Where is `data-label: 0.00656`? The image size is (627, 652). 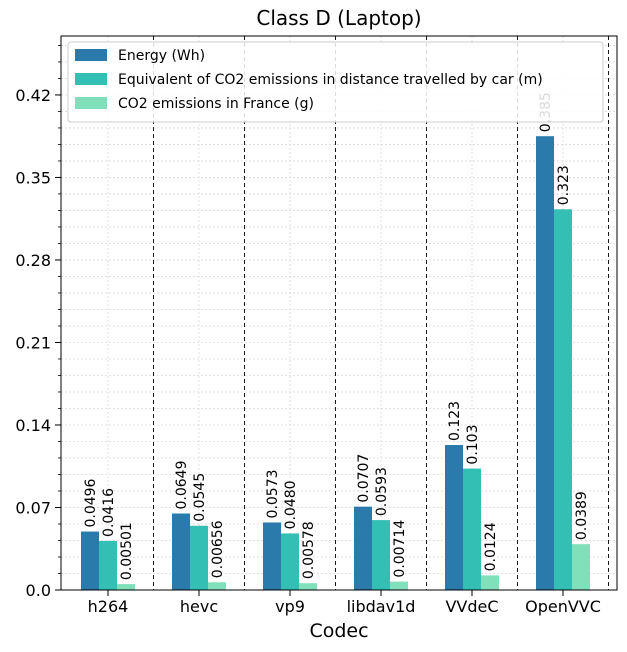
data-label: 0.00656 is located at coordinates (218, 549).